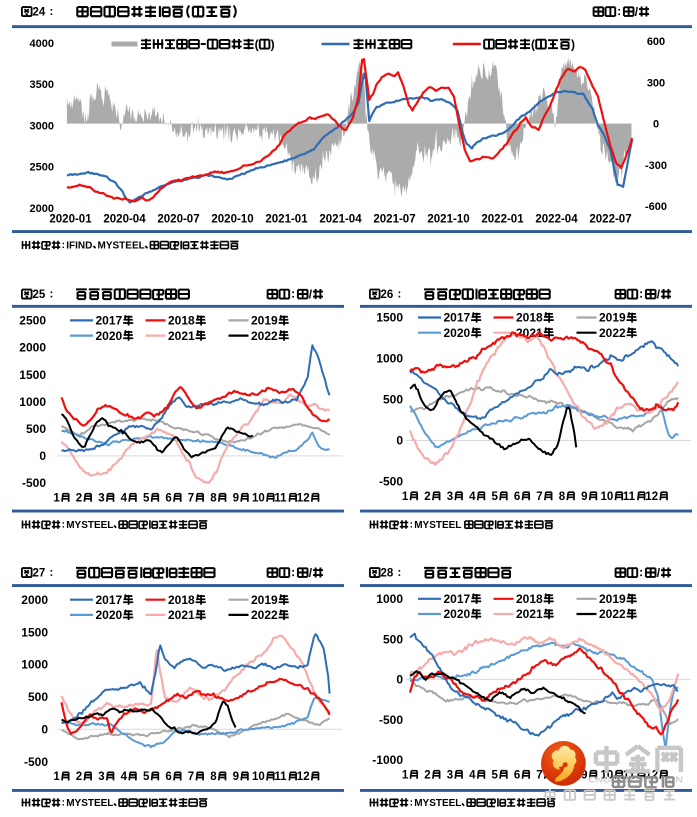  What do you see at coordinates (39, 295) in the screenshot?
I see `svg-text: 25` at bounding box center [39, 295].